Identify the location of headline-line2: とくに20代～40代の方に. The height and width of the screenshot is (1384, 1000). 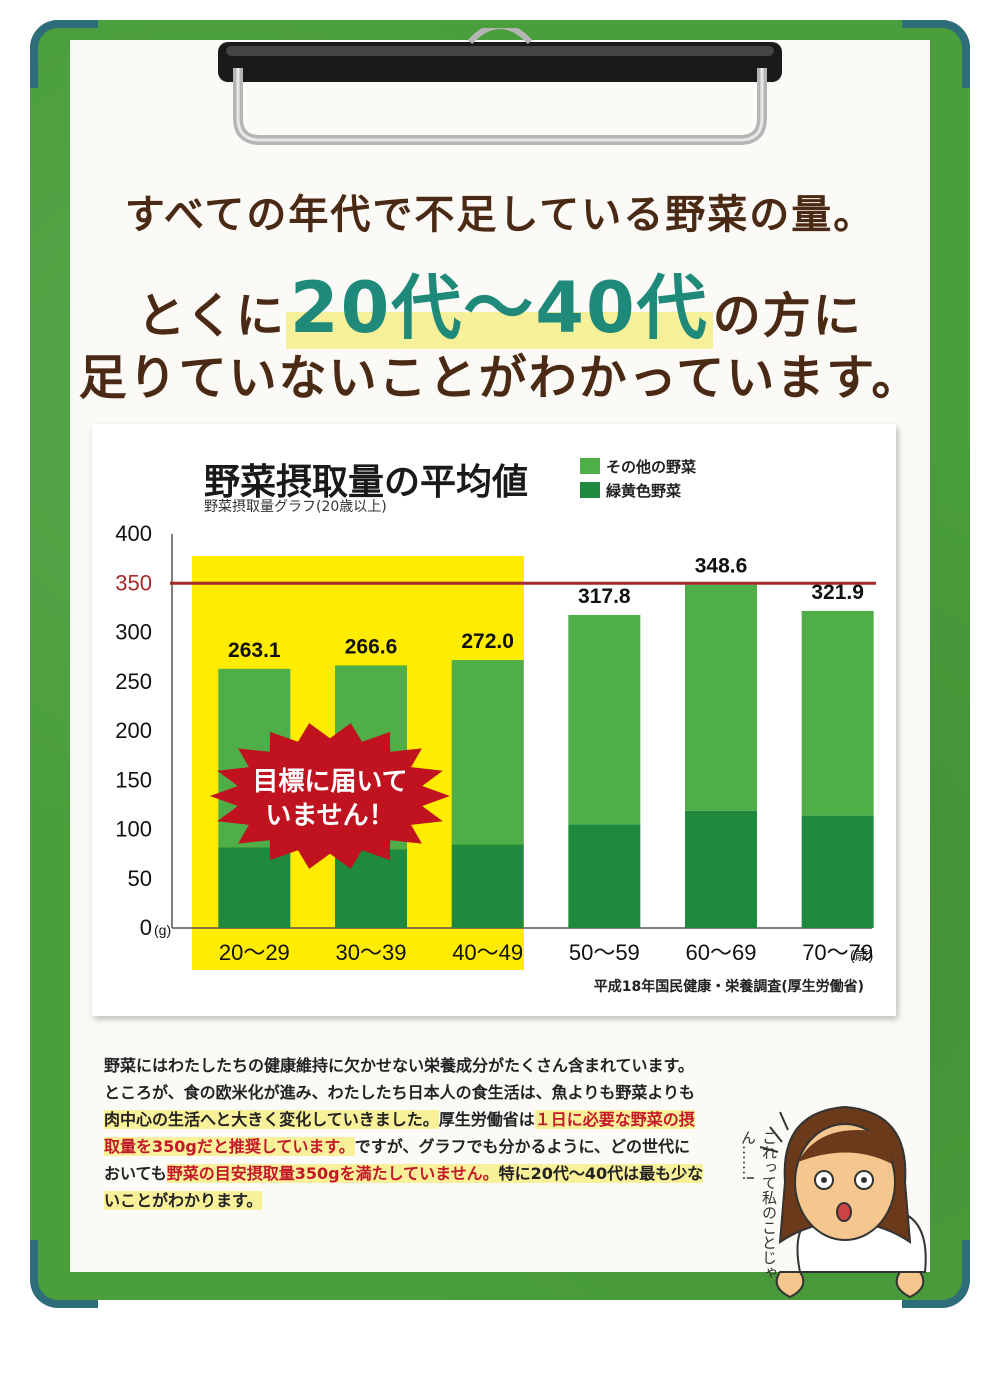
(500, 302).